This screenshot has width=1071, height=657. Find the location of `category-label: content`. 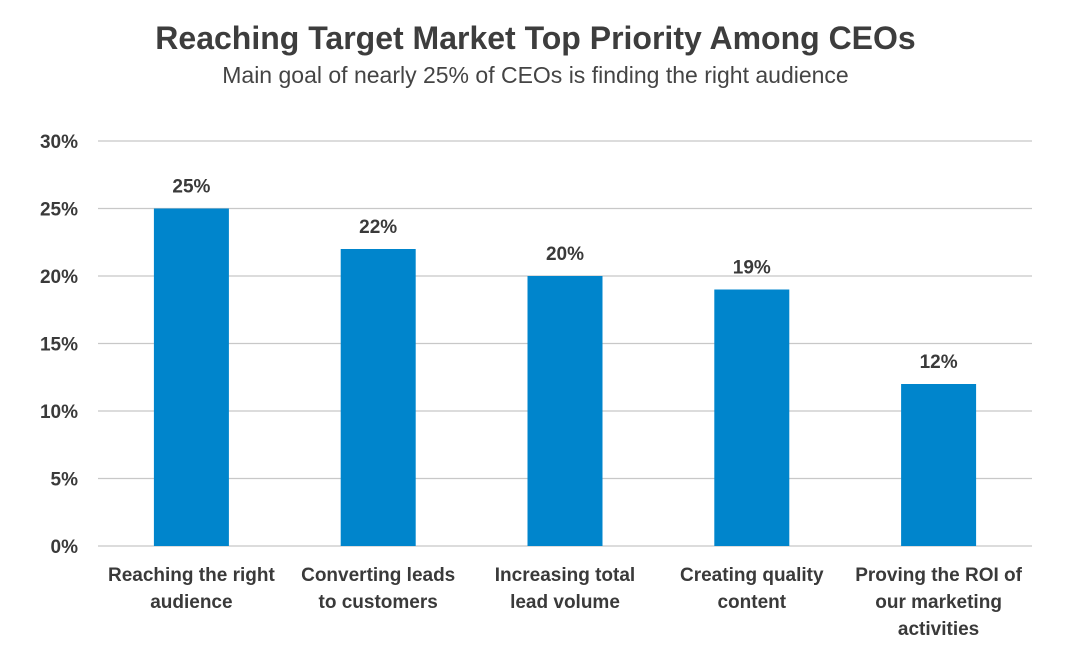

category-label: content is located at coordinates (751, 602).